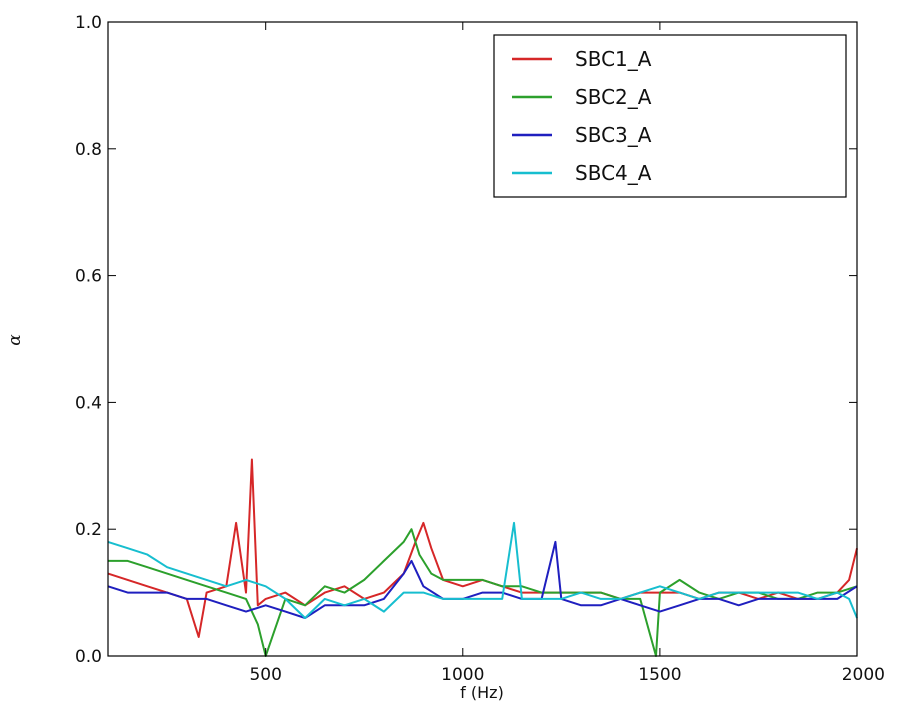 The width and height of the screenshot is (901, 707). Describe the element at coordinates (265, 675) in the screenshot. I see `x-tick-label: 500` at that location.